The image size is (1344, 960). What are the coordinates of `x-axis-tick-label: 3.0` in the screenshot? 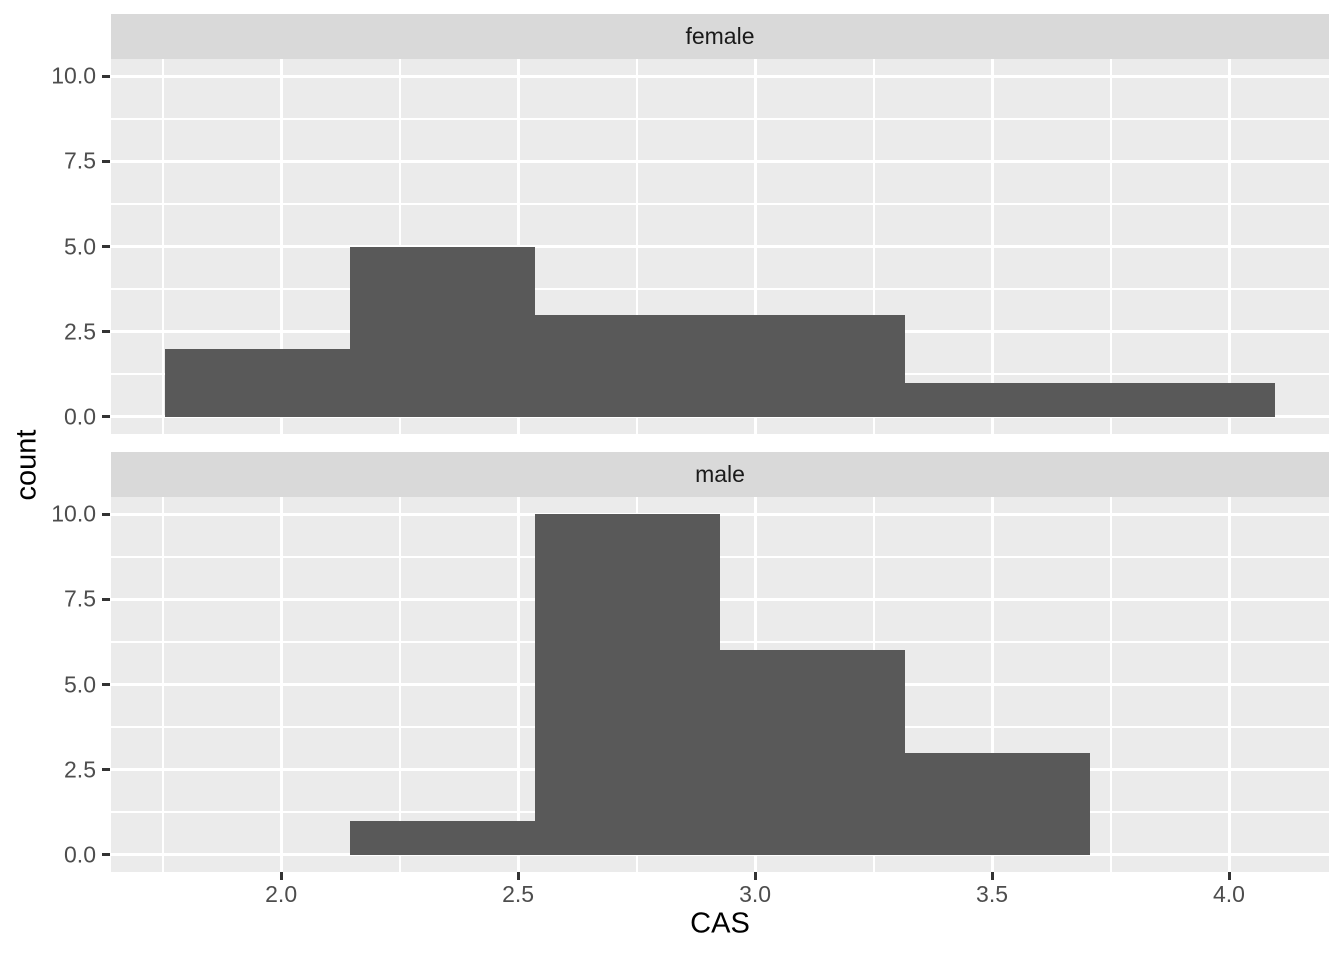 It's located at (755, 894).